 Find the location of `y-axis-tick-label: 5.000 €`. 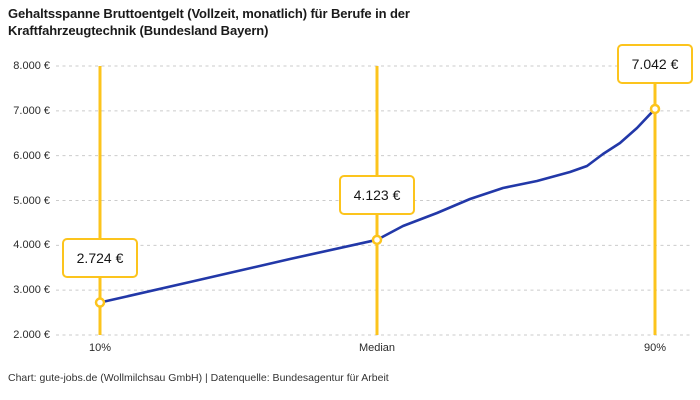

y-axis-tick-label: 5.000 € is located at coordinates (31, 200).